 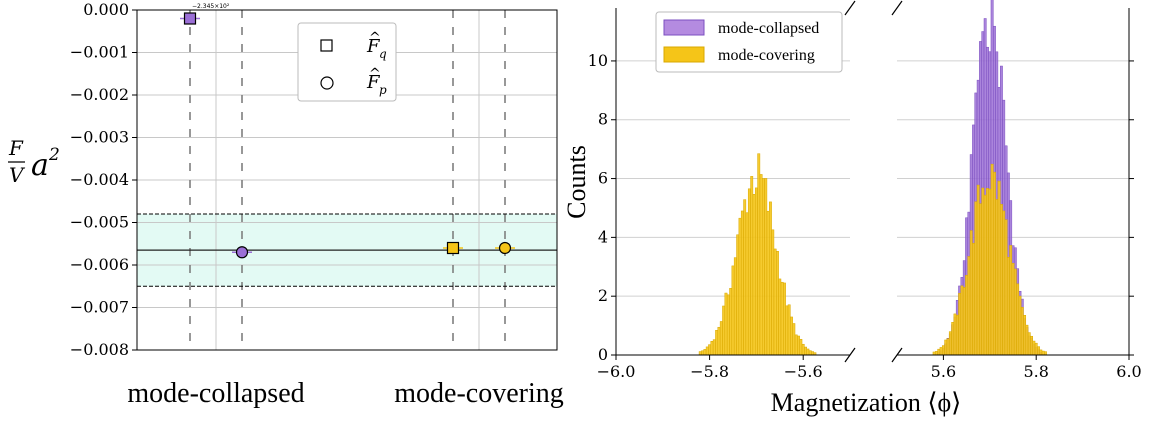 What do you see at coordinates (383, 90) in the screenshot?
I see `svg-text: p` at bounding box center [383, 90].